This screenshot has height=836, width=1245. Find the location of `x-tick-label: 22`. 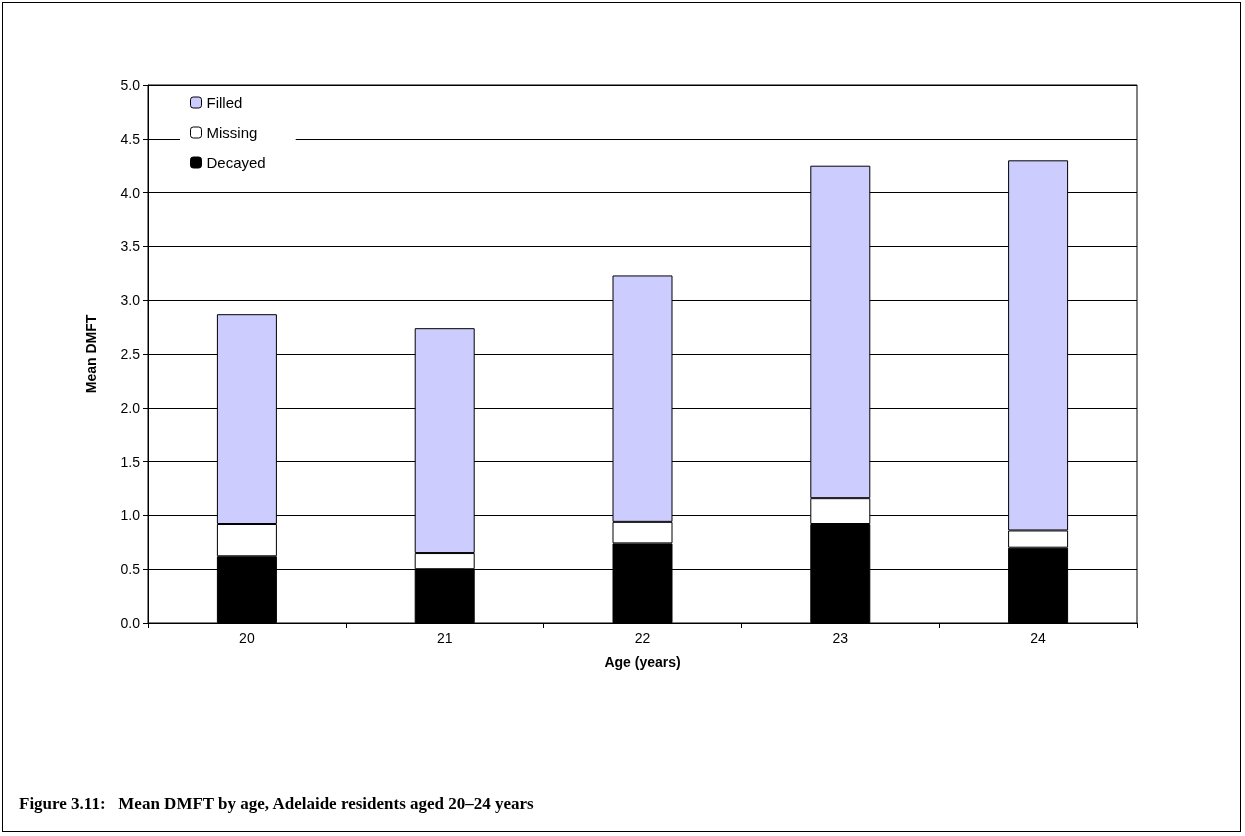

x-tick-label: 22 is located at coordinates (642, 638).